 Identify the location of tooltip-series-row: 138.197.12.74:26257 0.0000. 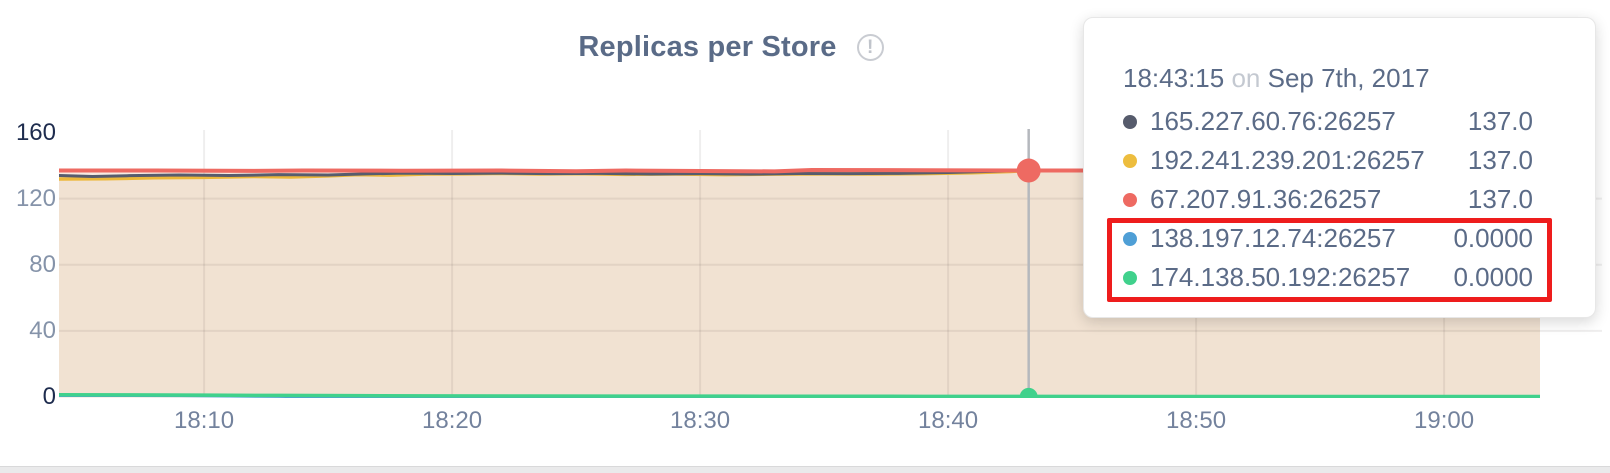
(1328, 238).